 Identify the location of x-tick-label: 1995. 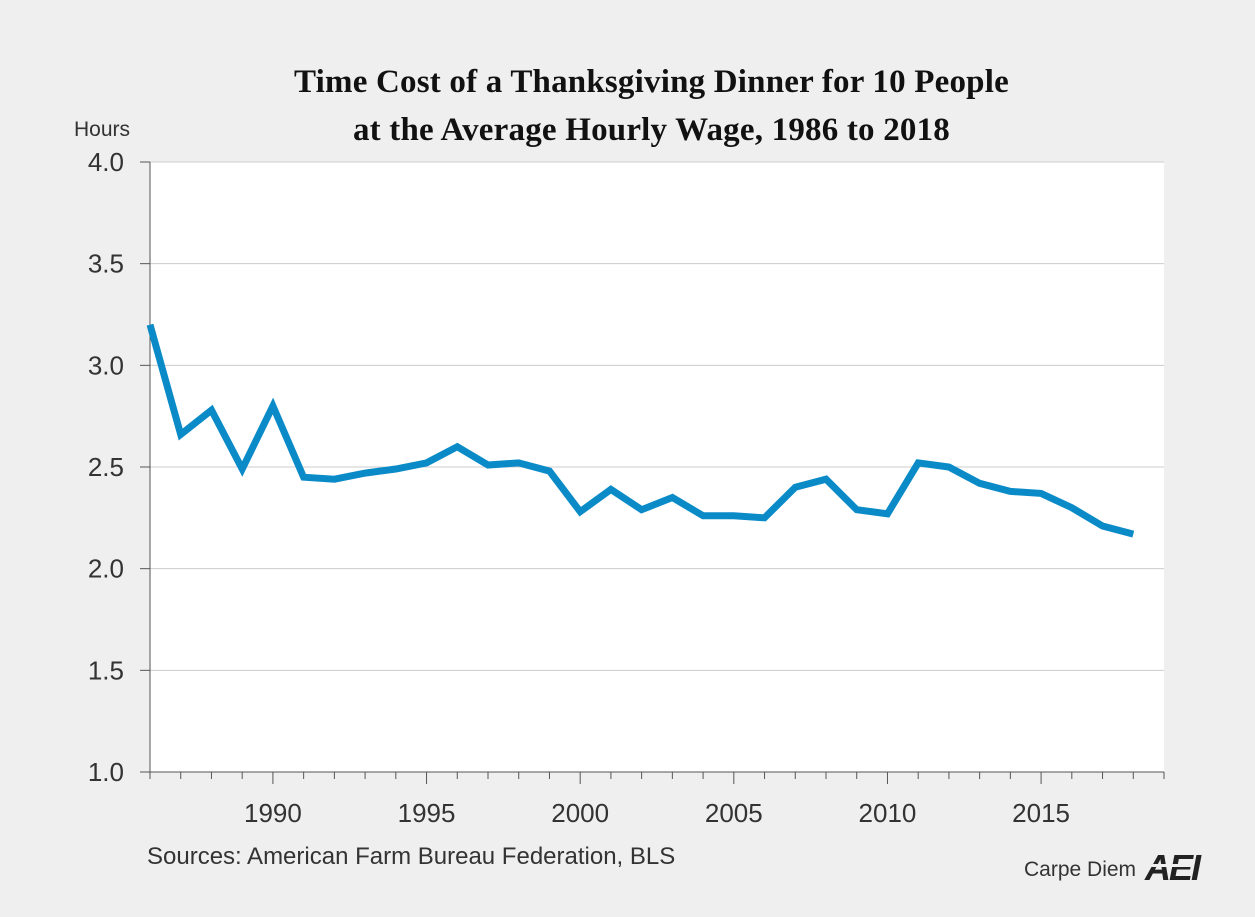
(427, 813).